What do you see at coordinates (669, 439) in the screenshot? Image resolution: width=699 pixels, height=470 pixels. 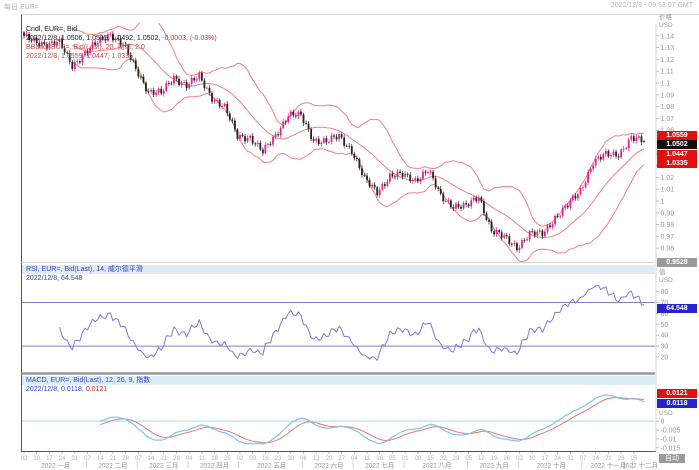 I see `svg-text: -0.01` at bounding box center [669, 439].